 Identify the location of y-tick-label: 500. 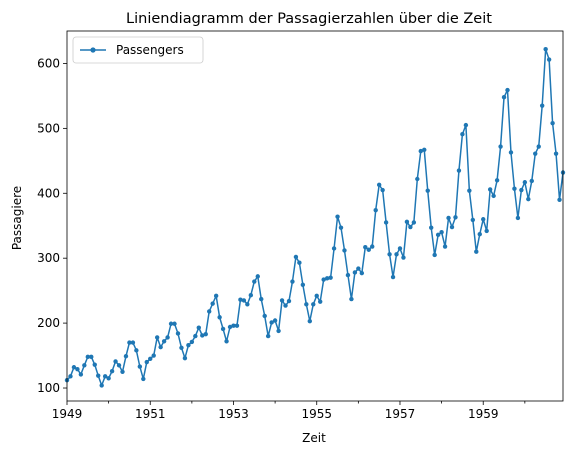
(48, 128).